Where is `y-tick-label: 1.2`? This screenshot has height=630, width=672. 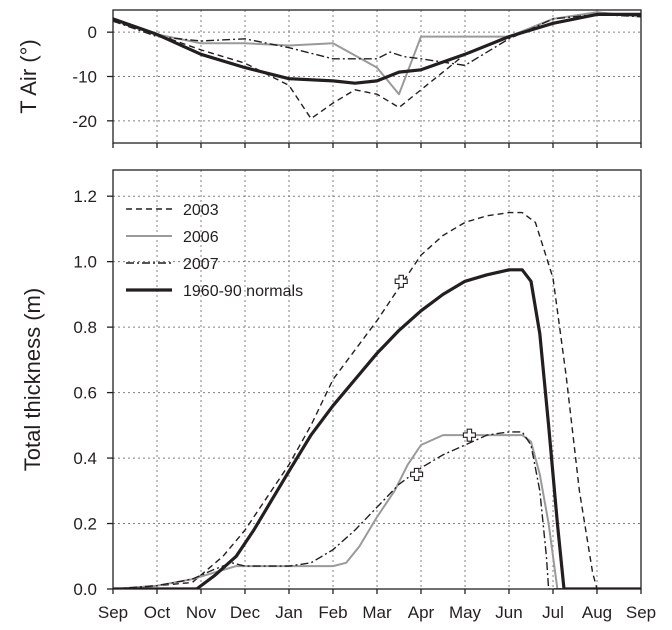 y-tick-label: 1.2 is located at coordinates (85, 196).